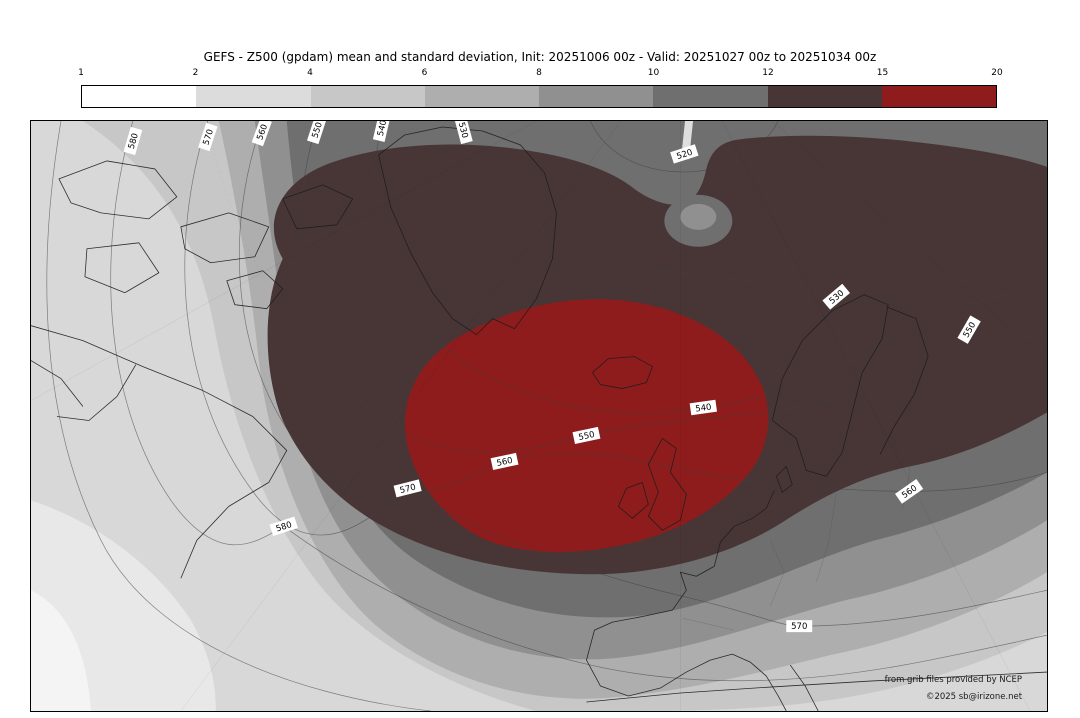 The width and height of the screenshot is (1080, 718). What do you see at coordinates (424, 73) in the screenshot?
I see `colorbar-tick: 6` at bounding box center [424, 73].